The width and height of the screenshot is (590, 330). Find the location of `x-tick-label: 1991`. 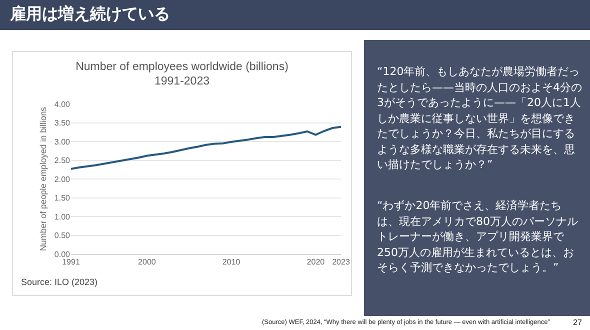

x-tick-label: 1991 is located at coordinates (71, 262).